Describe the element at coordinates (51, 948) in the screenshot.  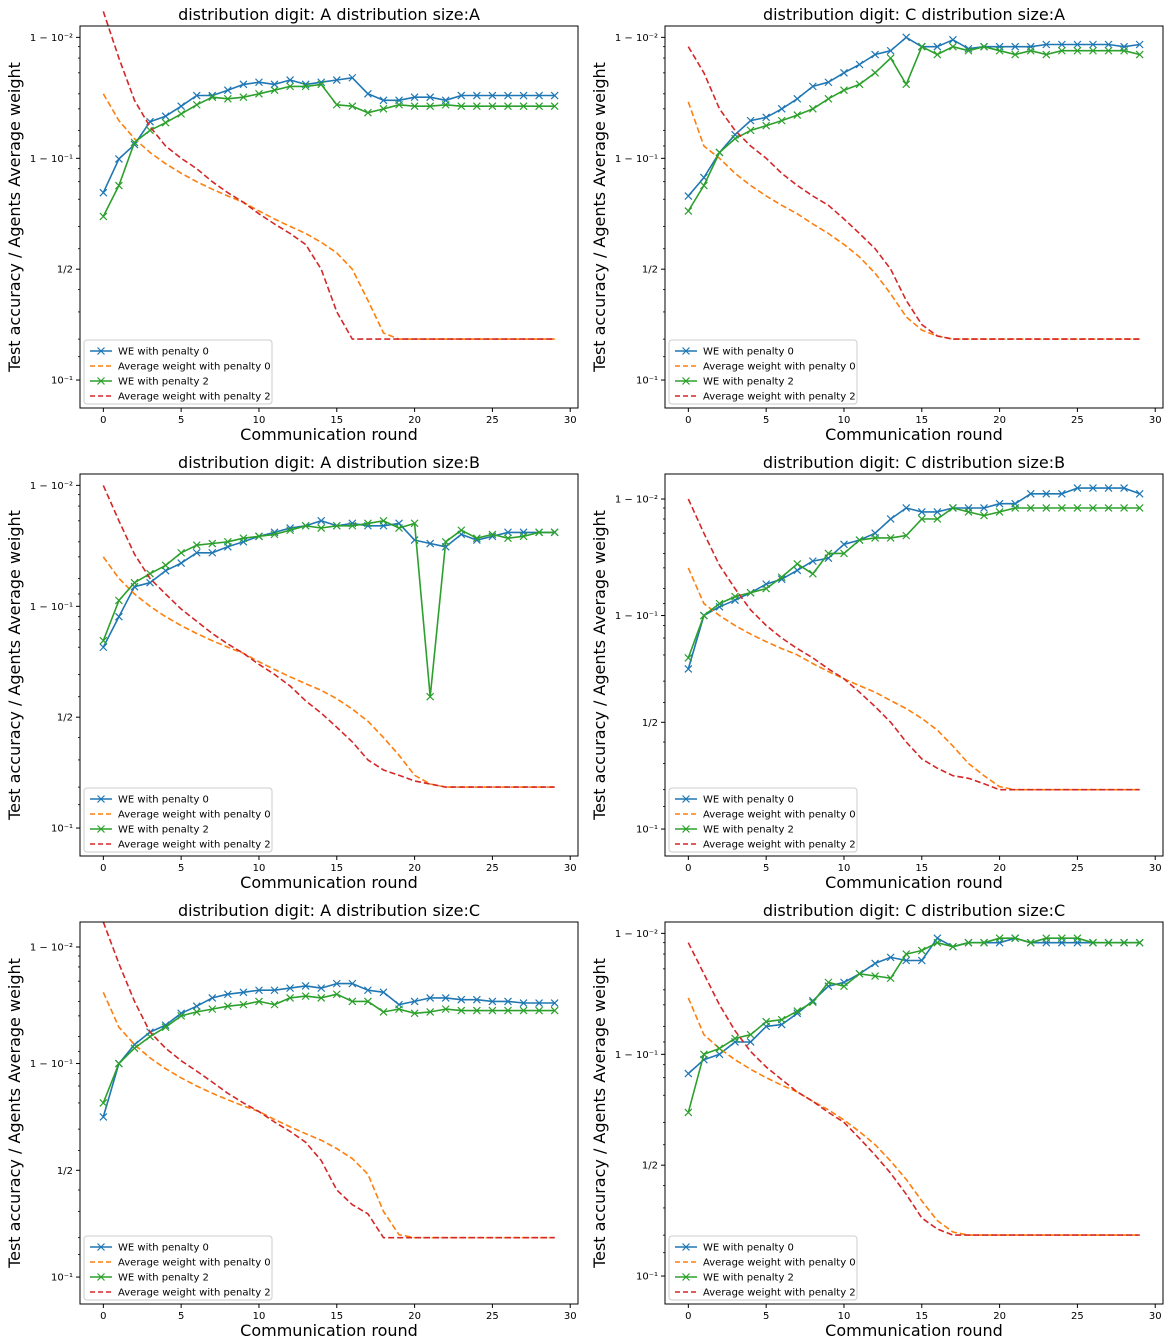
I see `y-tick-label: 1 − 10⁻²` at that location.